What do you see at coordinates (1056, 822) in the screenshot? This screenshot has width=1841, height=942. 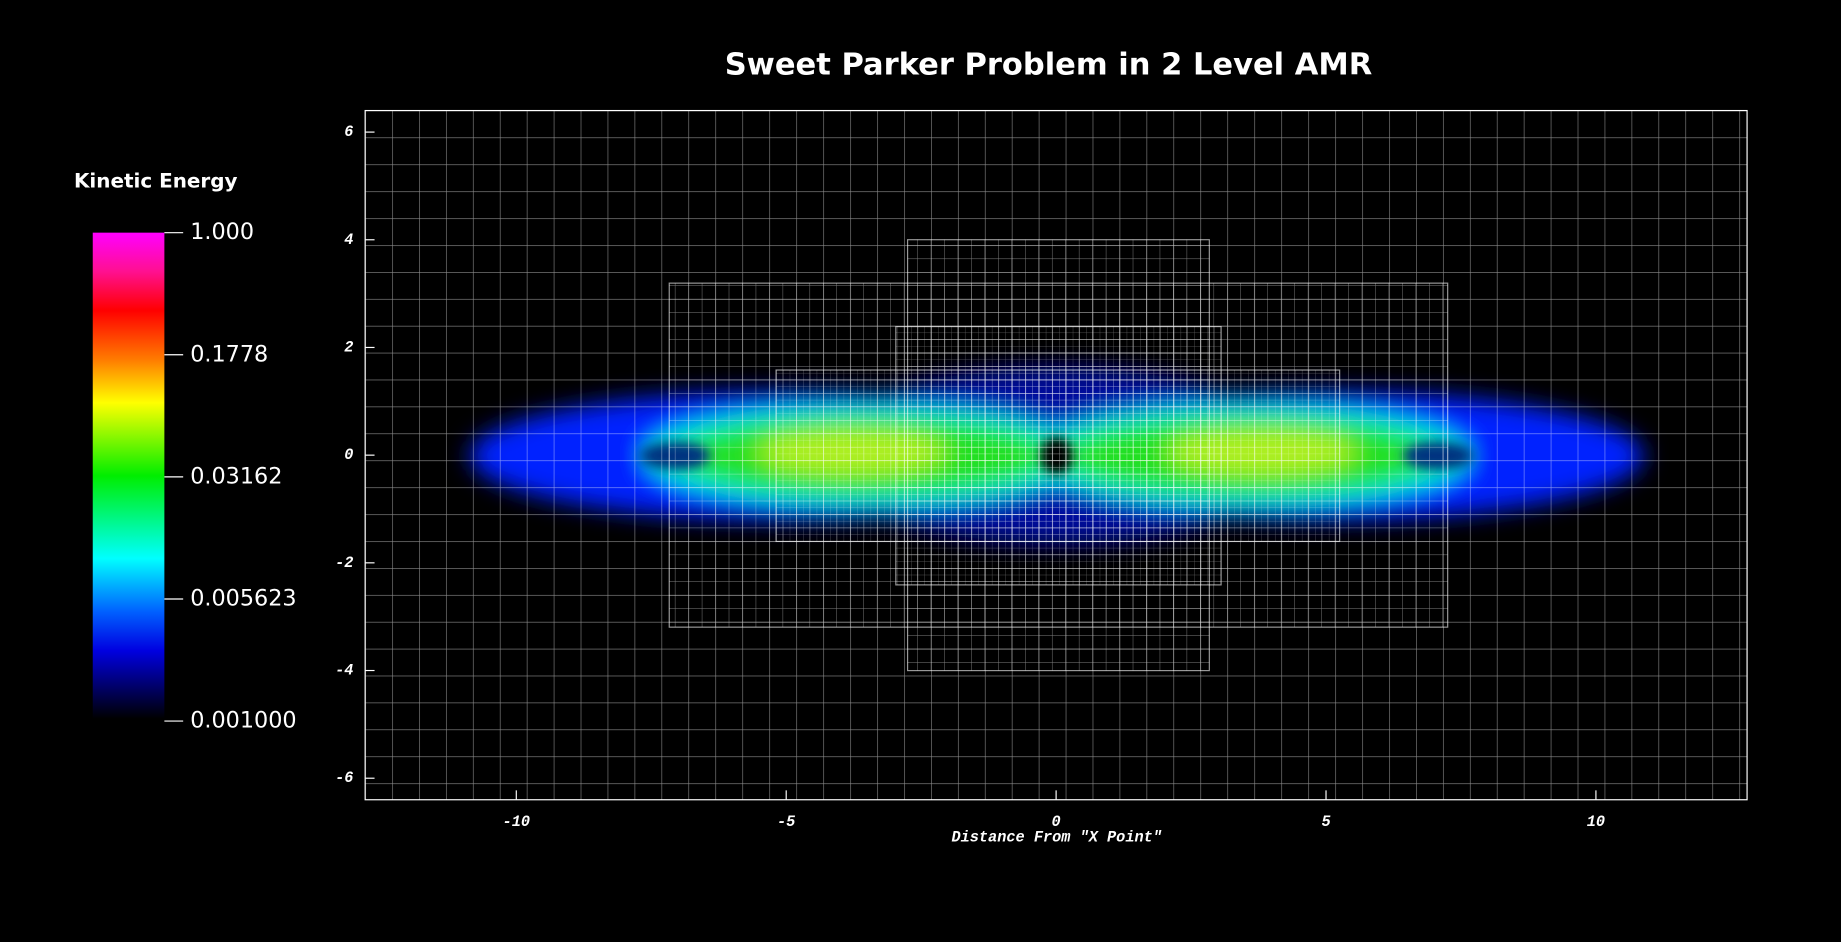 I see `x-tick-label: 0` at bounding box center [1056, 822].